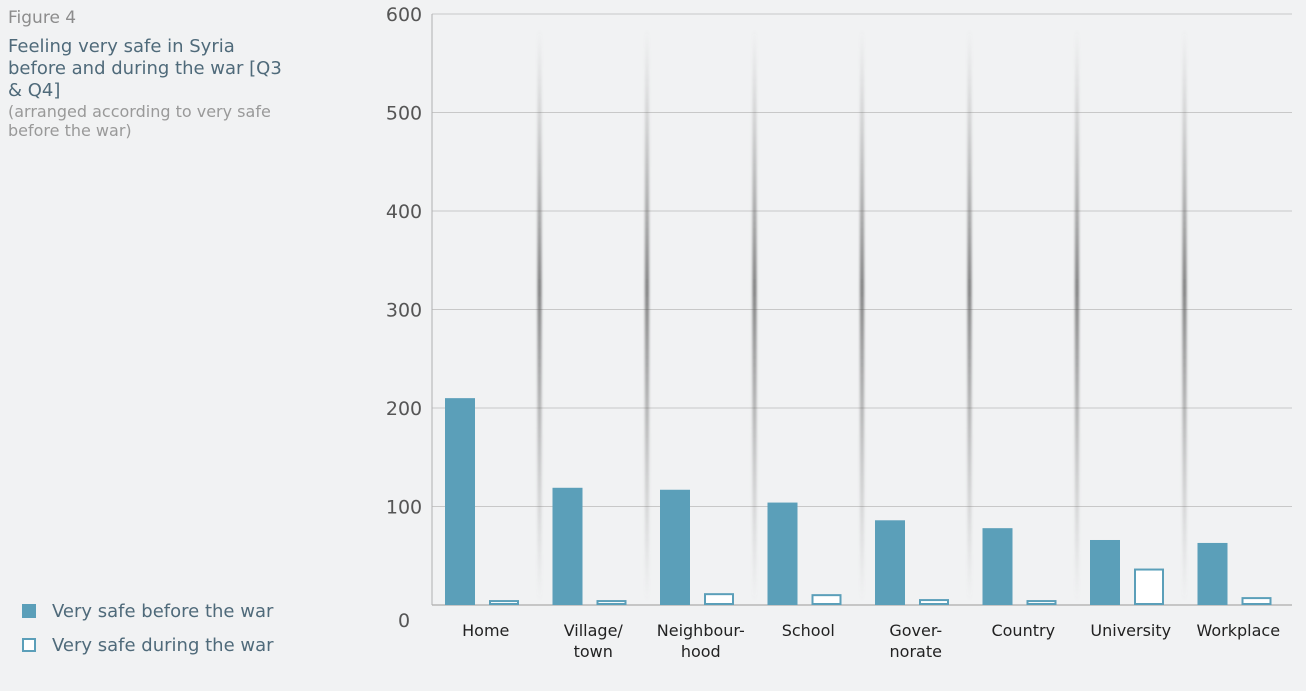 This screenshot has height=691, width=1306. Describe the element at coordinates (485, 630) in the screenshot. I see `x-tick-label: Home` at that location.